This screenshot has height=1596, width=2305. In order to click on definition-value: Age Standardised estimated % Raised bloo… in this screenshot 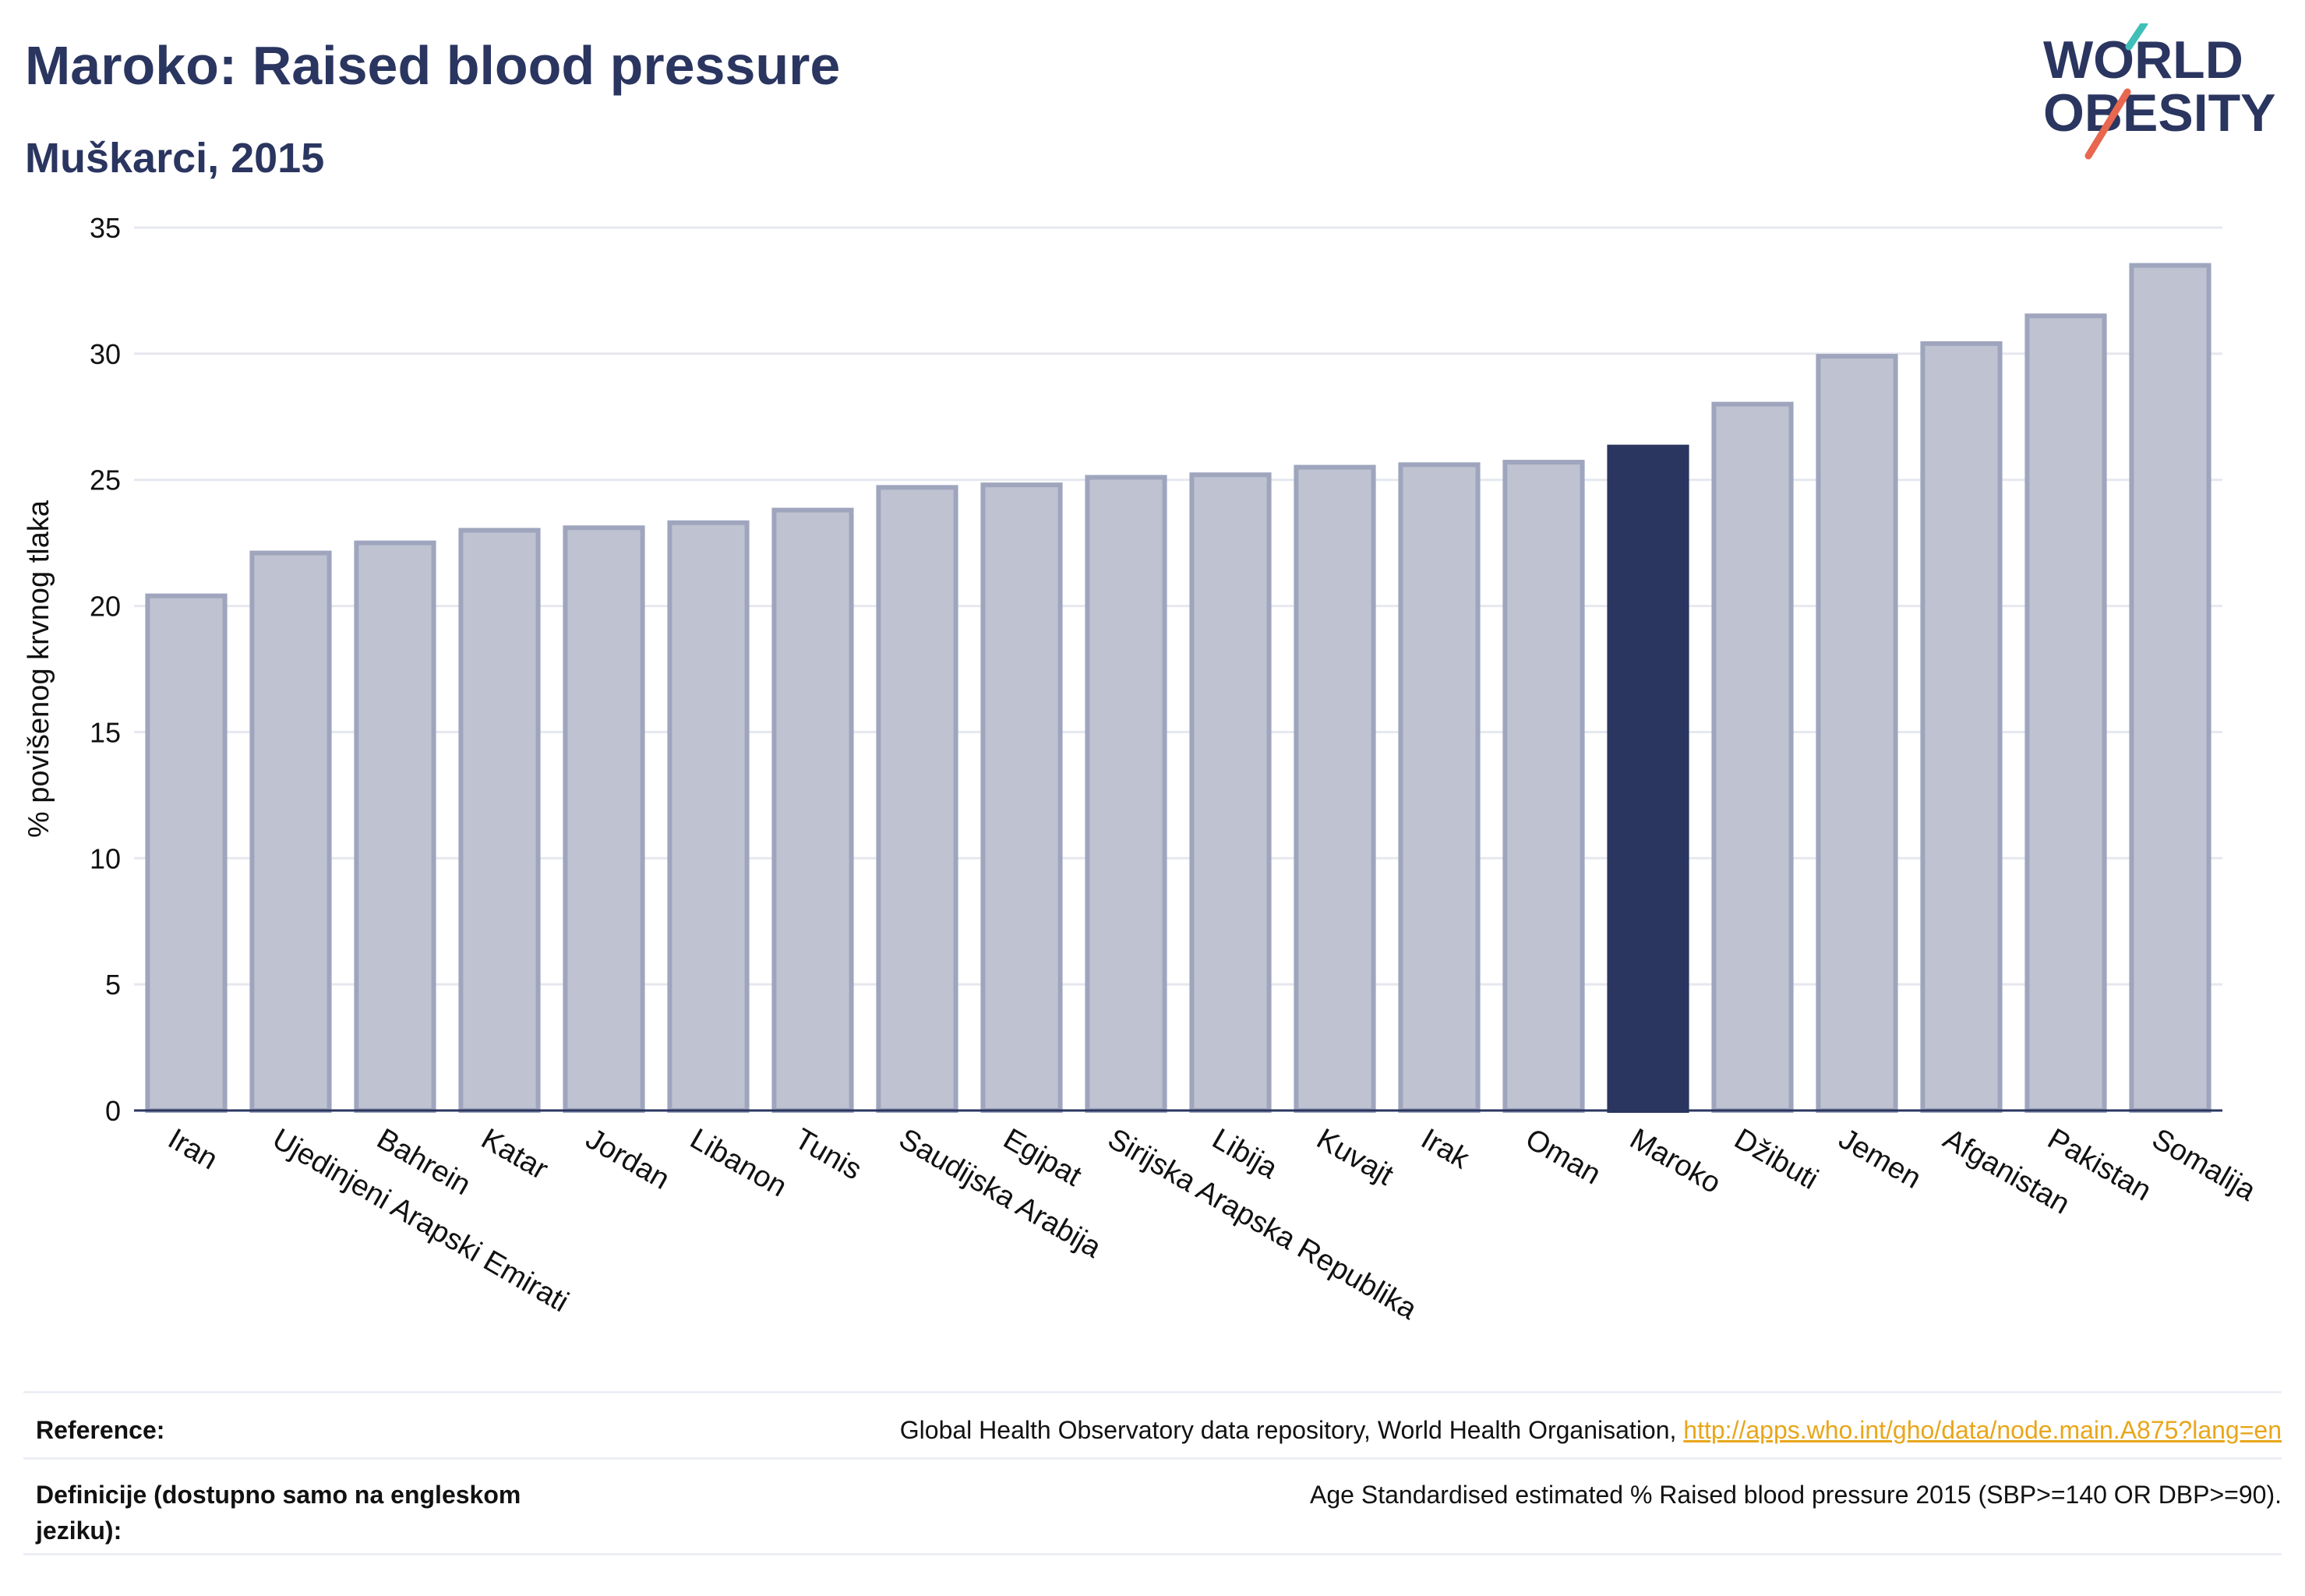, I will do `click(1796, 1495)`.